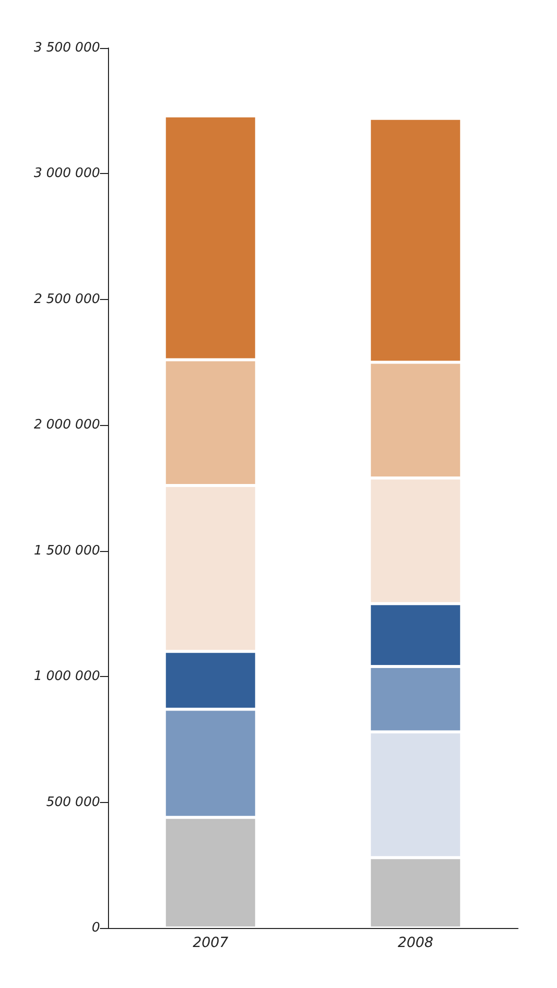 The width and height of the screenshot is (557, 988). I want to click on y-tick-label: 2 000 000, so click(67, 425).